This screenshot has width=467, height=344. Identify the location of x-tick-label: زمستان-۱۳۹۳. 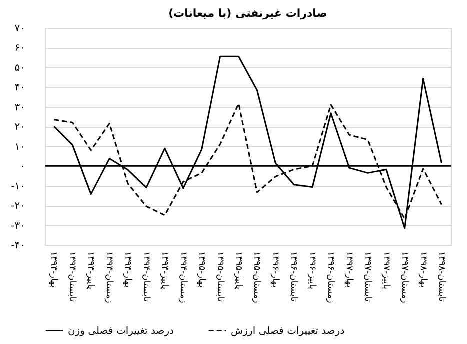
(109, 278).